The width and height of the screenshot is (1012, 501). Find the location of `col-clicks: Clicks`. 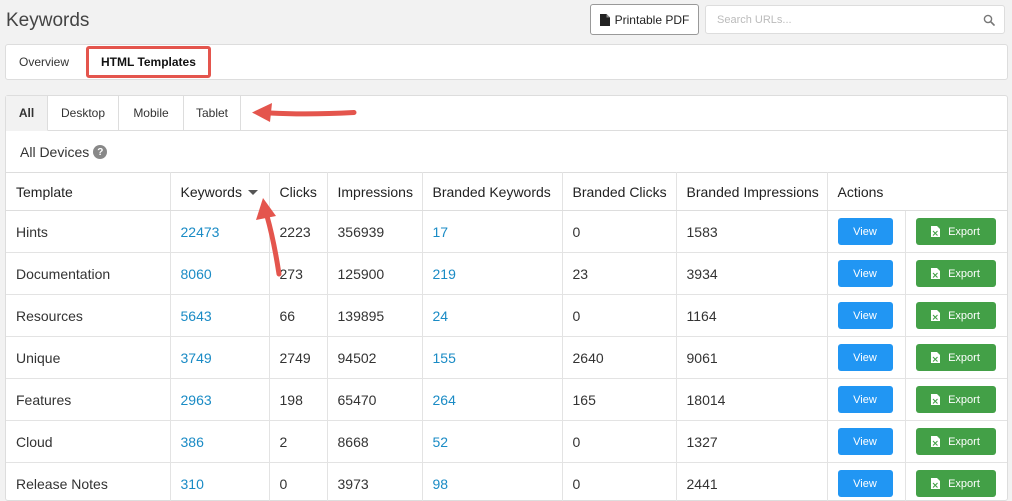

col-clicks: Clicks is located at coordinates (298, 191).